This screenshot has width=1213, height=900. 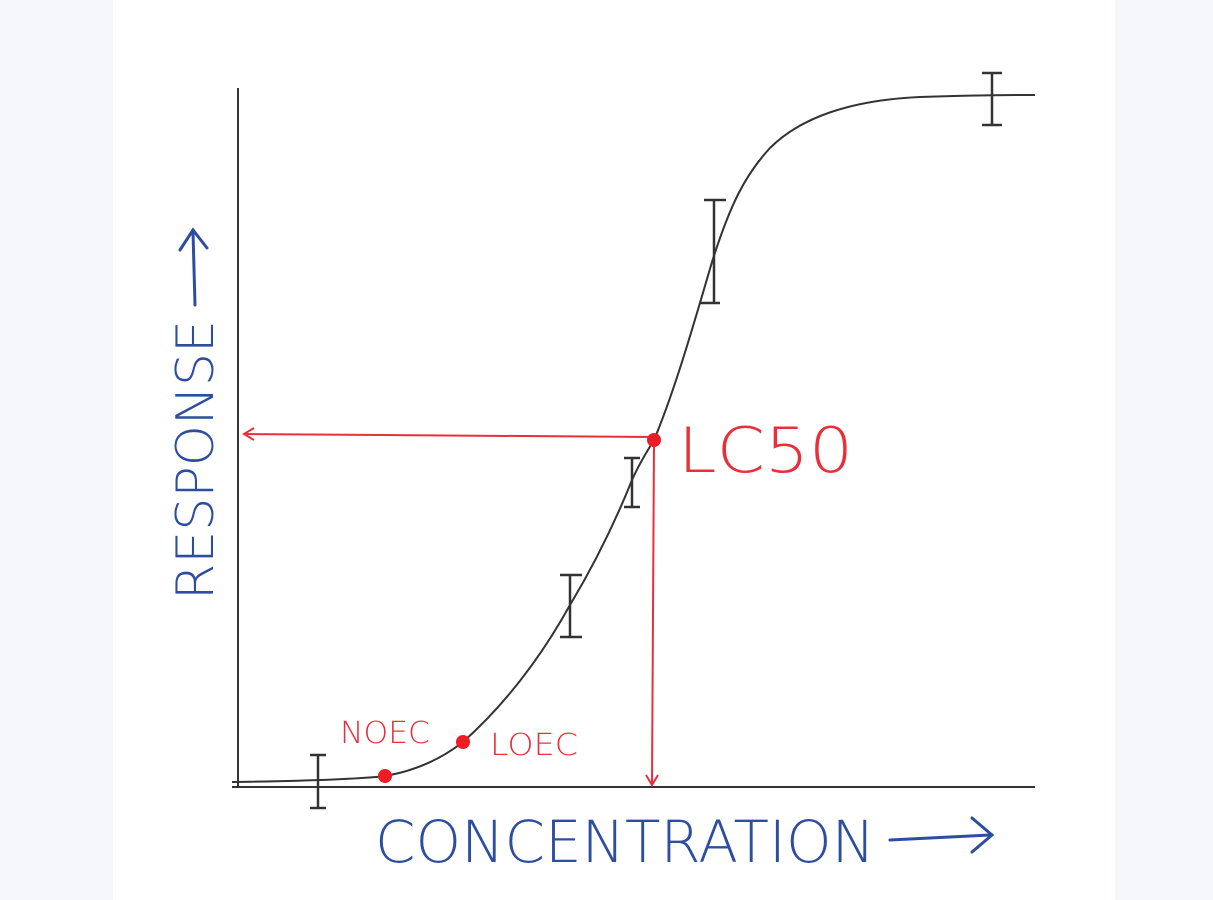 I want to click on vertical-guide, so click(x=653, y=613).